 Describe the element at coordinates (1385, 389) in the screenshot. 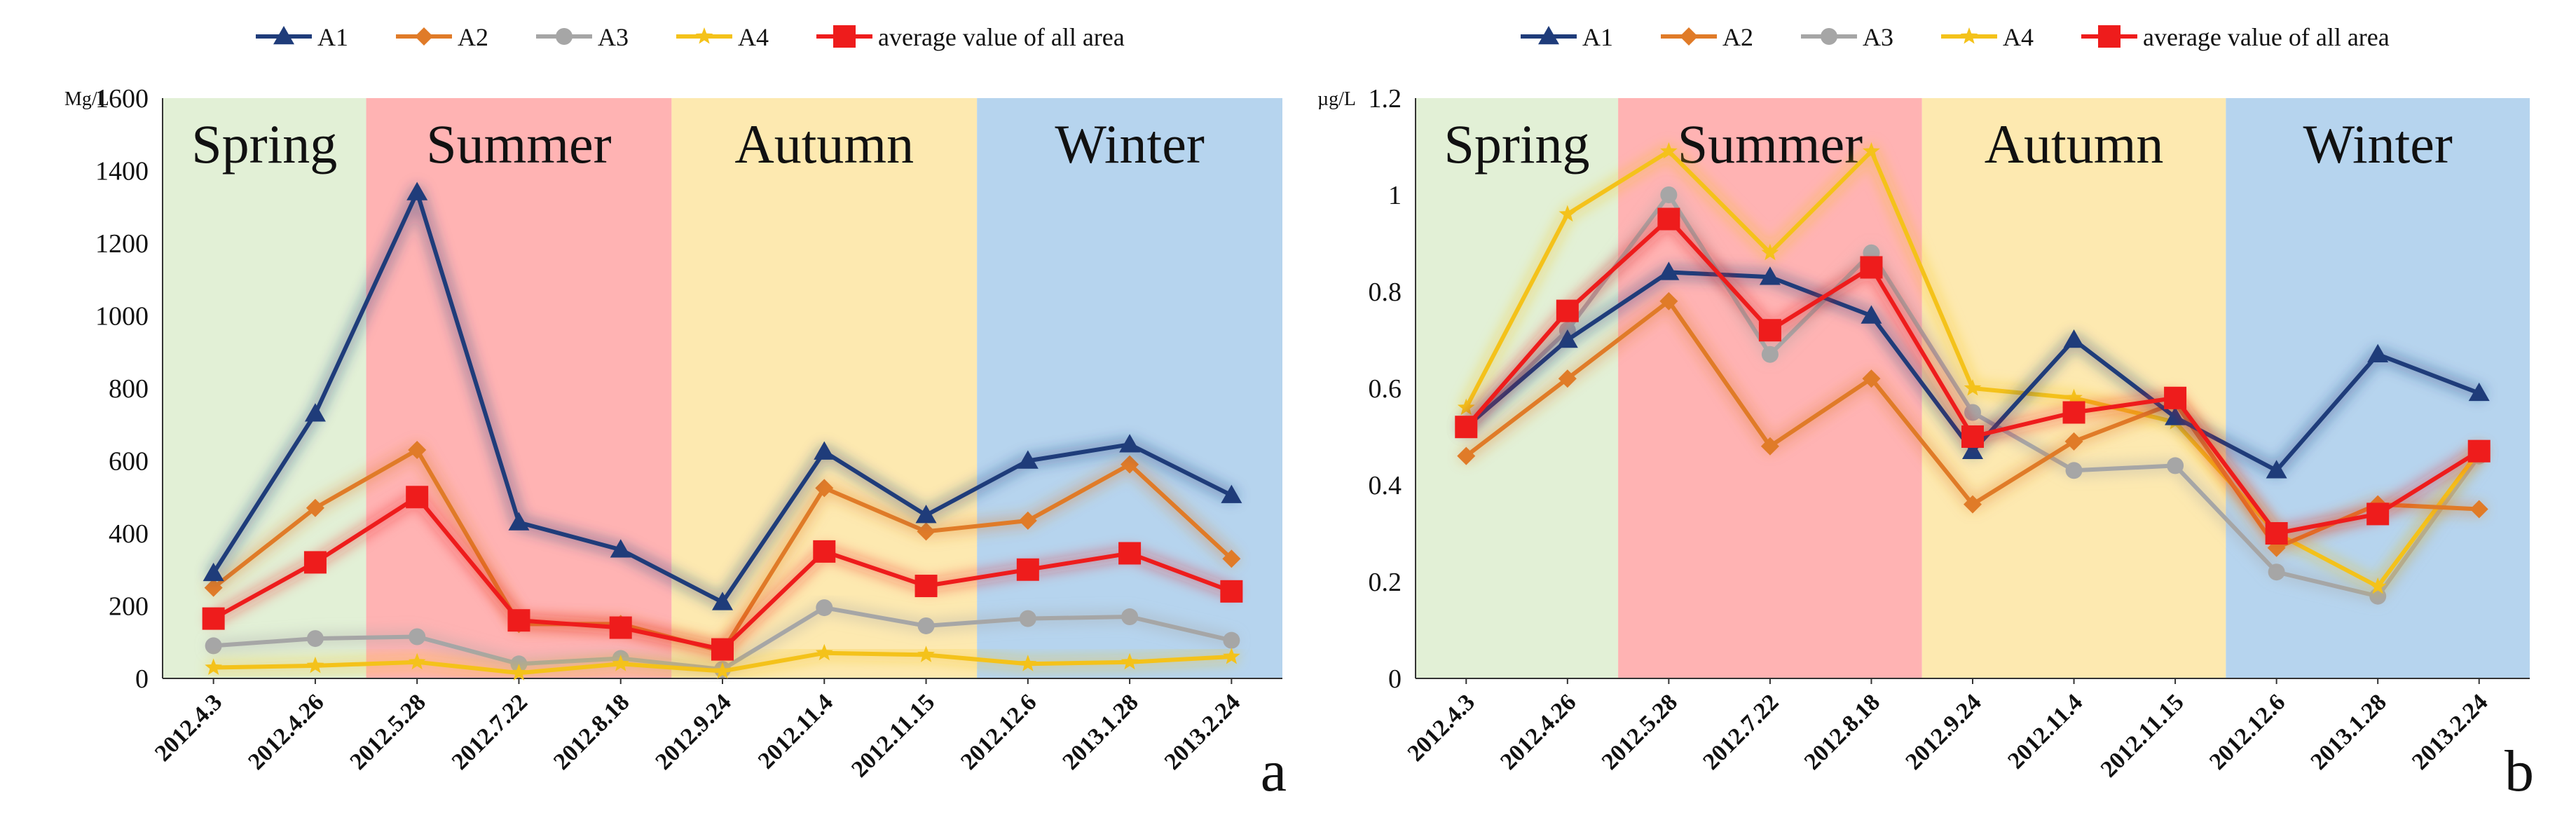

I see `panel-b-y-tick-label: 0.6` at that location.